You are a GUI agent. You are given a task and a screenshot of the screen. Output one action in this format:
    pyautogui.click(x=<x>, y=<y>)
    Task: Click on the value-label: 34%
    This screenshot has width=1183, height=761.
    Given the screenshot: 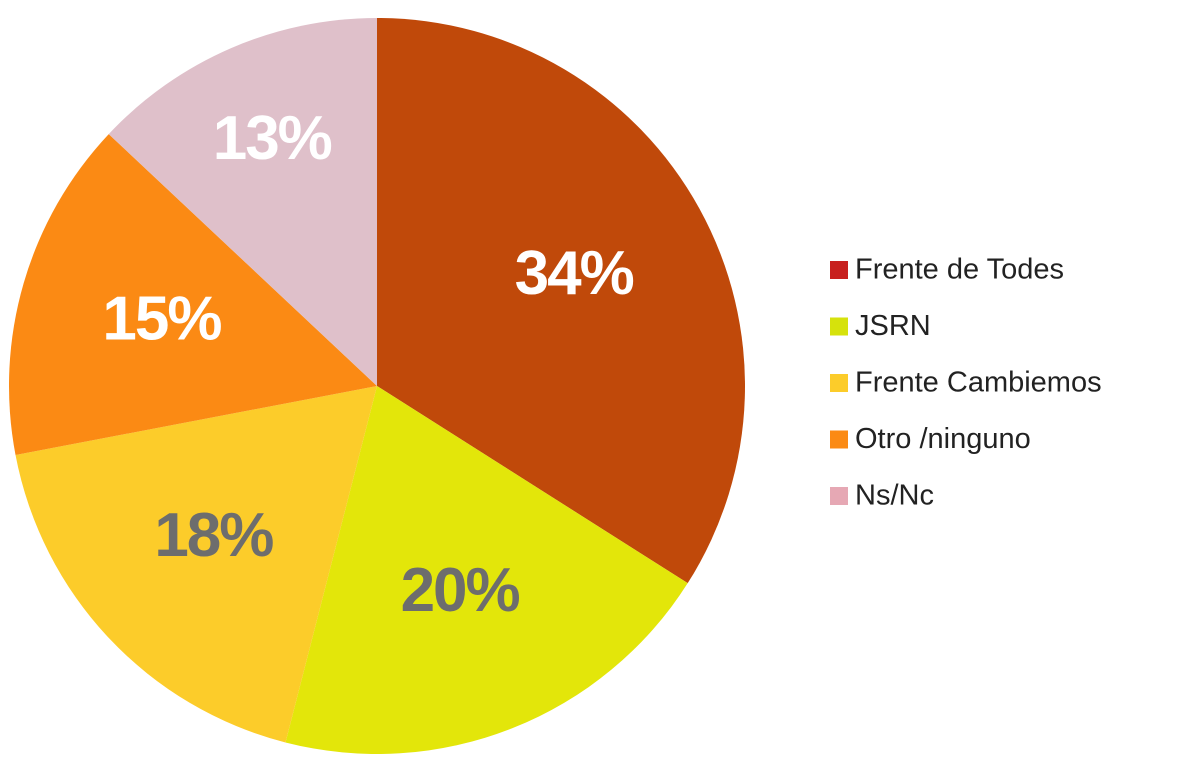 What is the action you would take?
    pyautogui.click(x=574, y=273)
    